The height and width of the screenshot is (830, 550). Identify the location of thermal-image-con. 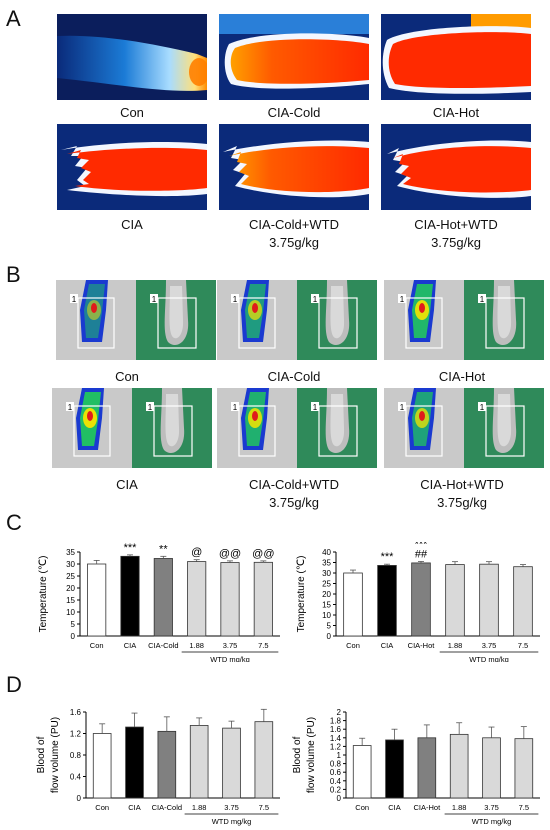
(132, 57).